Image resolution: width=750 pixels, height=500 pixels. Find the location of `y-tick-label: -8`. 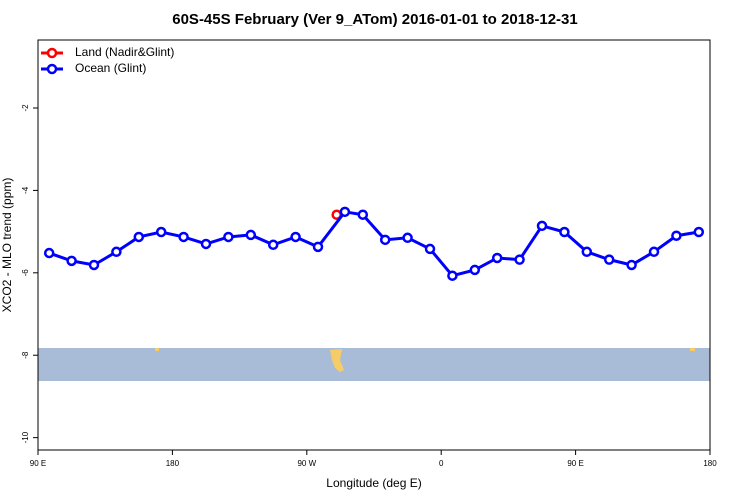

y-tick-label: -8 is located at coordinates (25, 355).